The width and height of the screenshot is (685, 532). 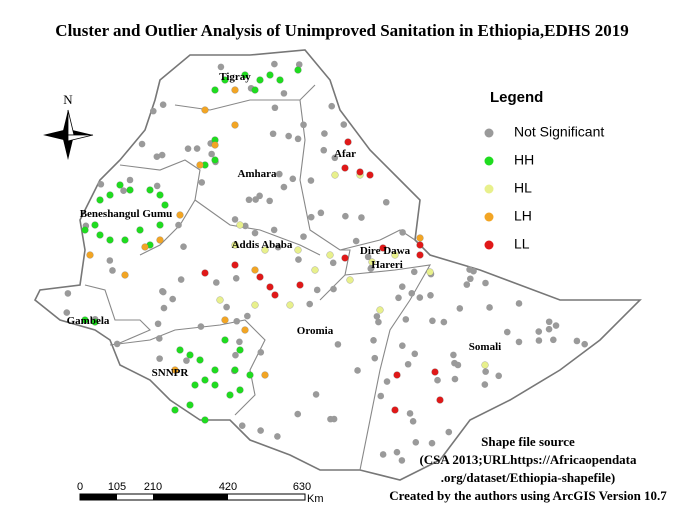 What do you see at coordinates (522, 244) in the screenshot?
I see `legend-item: LL` at bounding box center [522, 244].